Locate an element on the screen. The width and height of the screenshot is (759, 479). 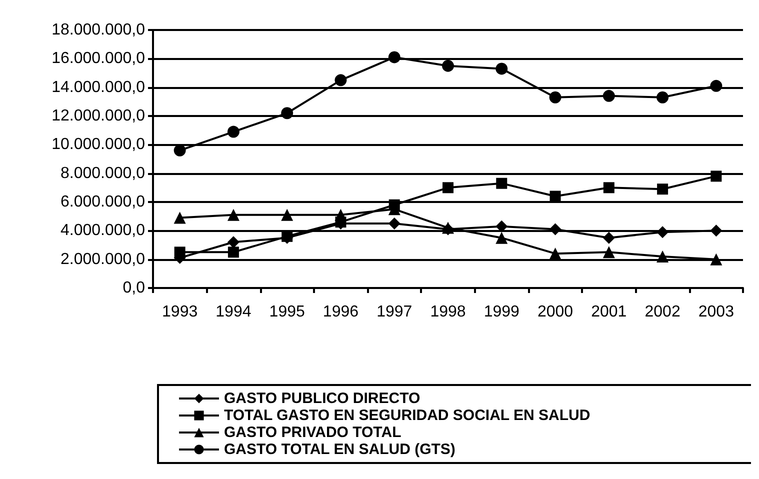
y-tick-label: 16.000.000,0 is located at coordinates (99, 59).